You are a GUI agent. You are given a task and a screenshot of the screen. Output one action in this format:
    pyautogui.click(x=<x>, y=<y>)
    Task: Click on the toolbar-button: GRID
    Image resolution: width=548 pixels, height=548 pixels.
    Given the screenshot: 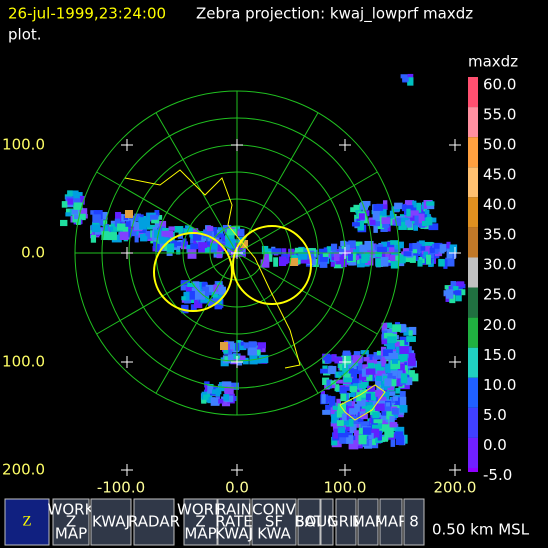 What is the action you would take?
    pyautogui.click(x=346, y=522)
    